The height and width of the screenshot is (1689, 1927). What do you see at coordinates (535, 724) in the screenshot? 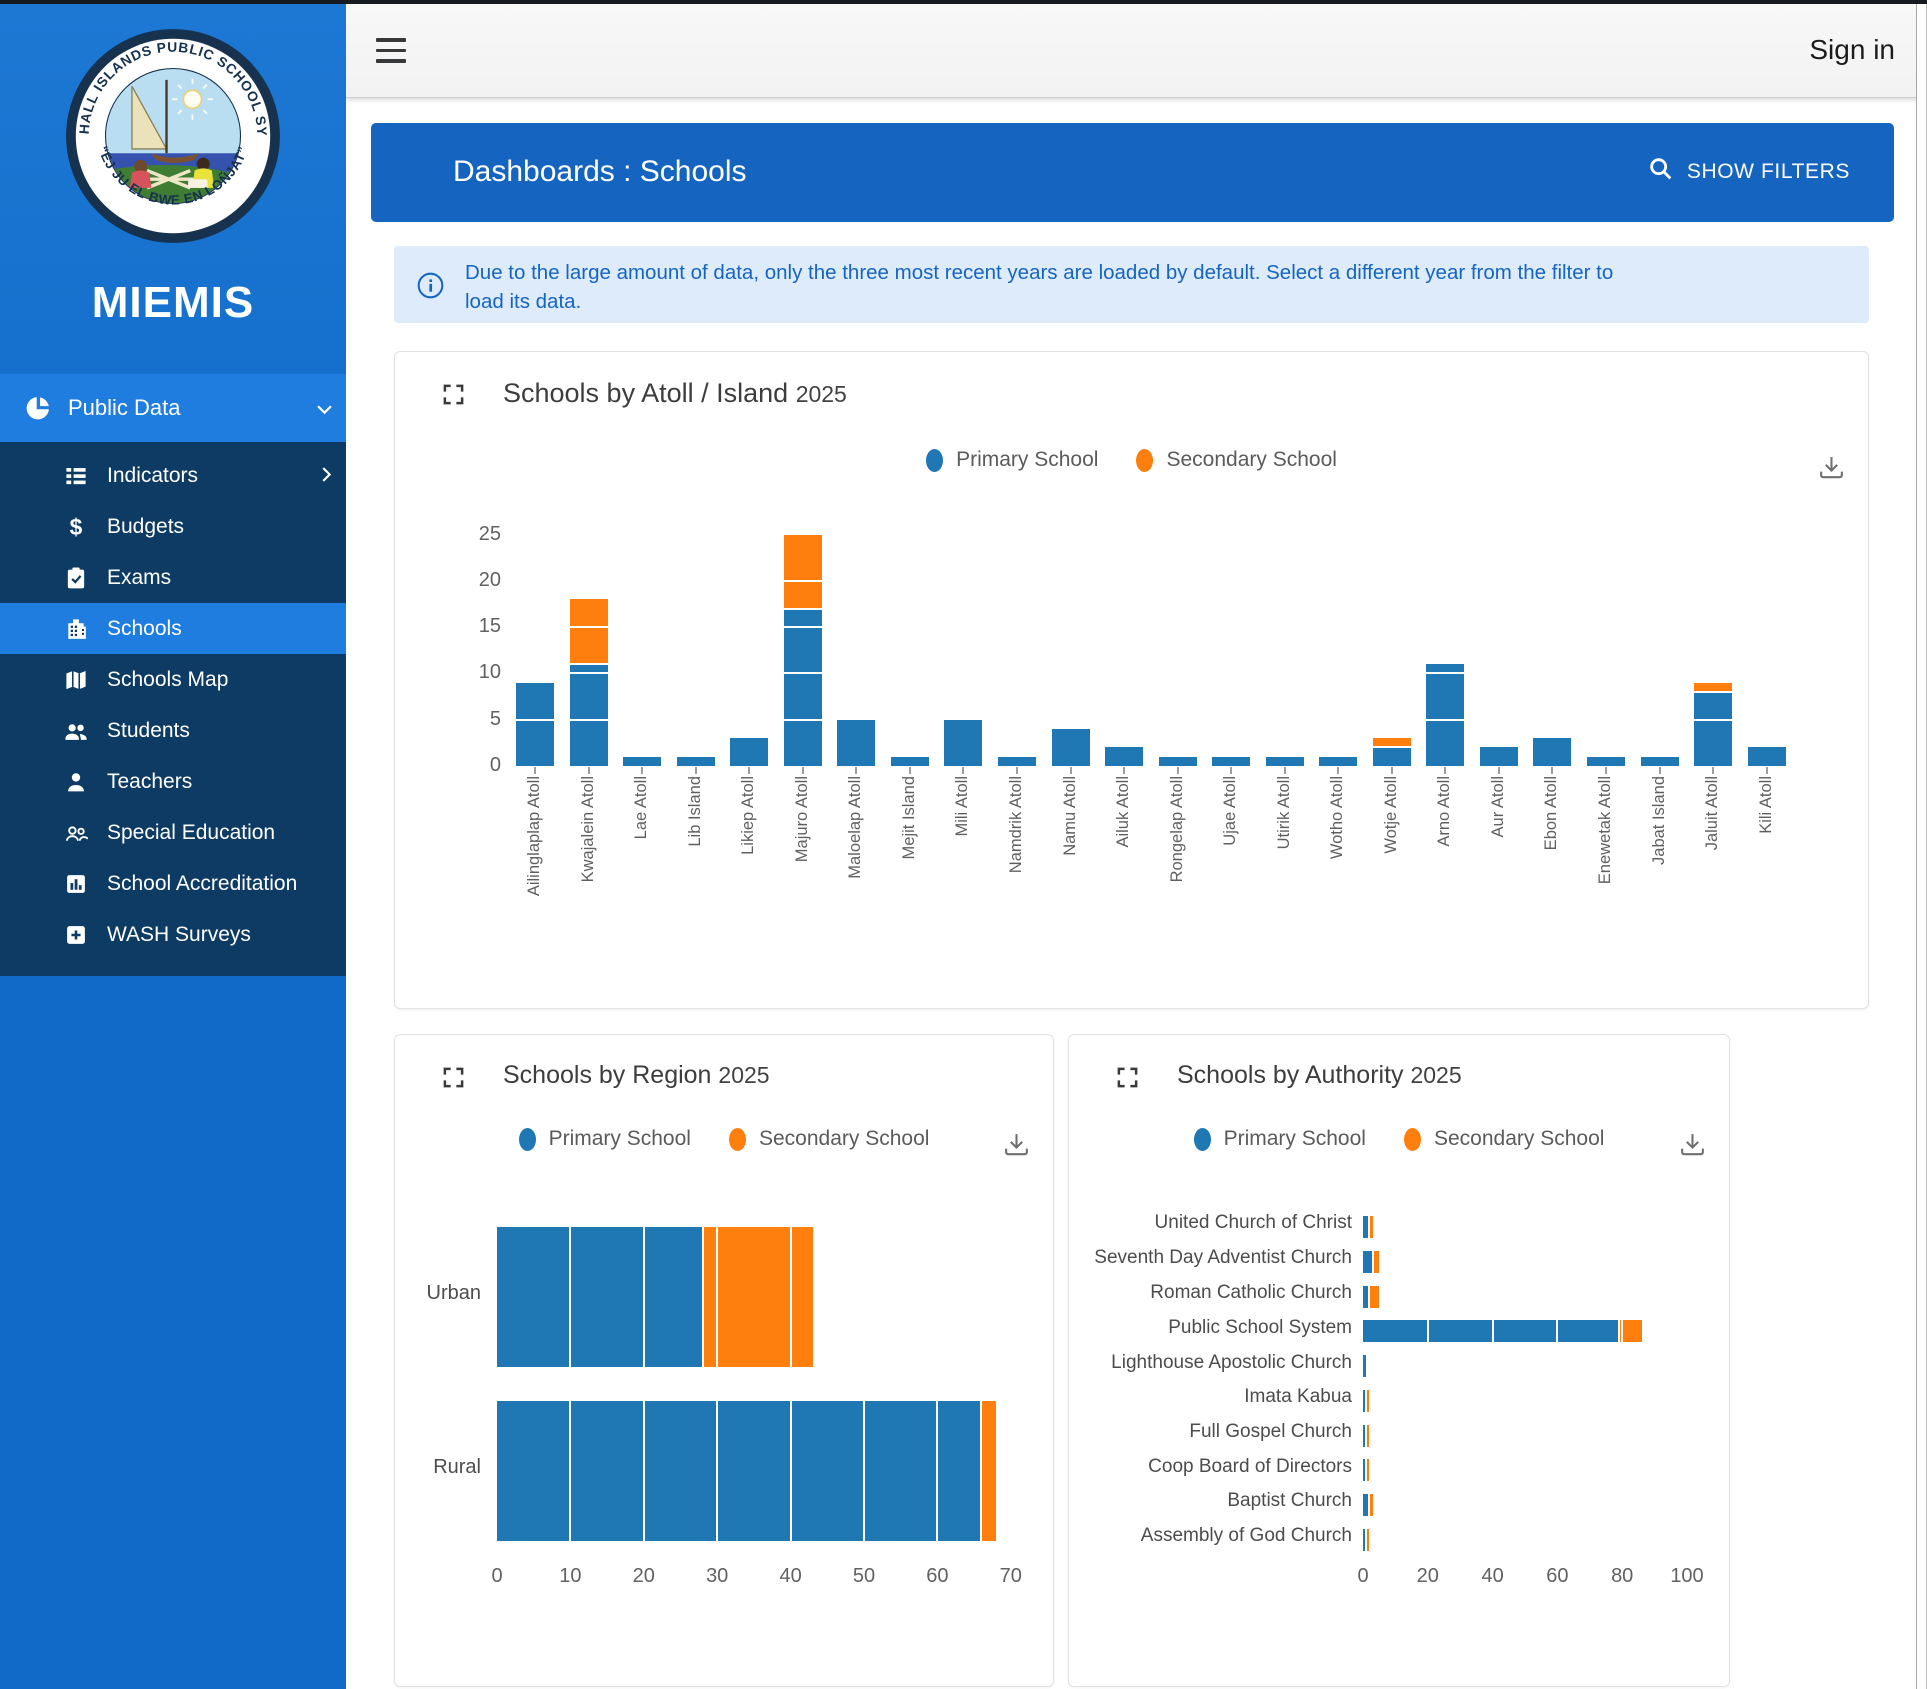
I see `bar-ailinglaplap-atoll` at bounding box center [535, 724].